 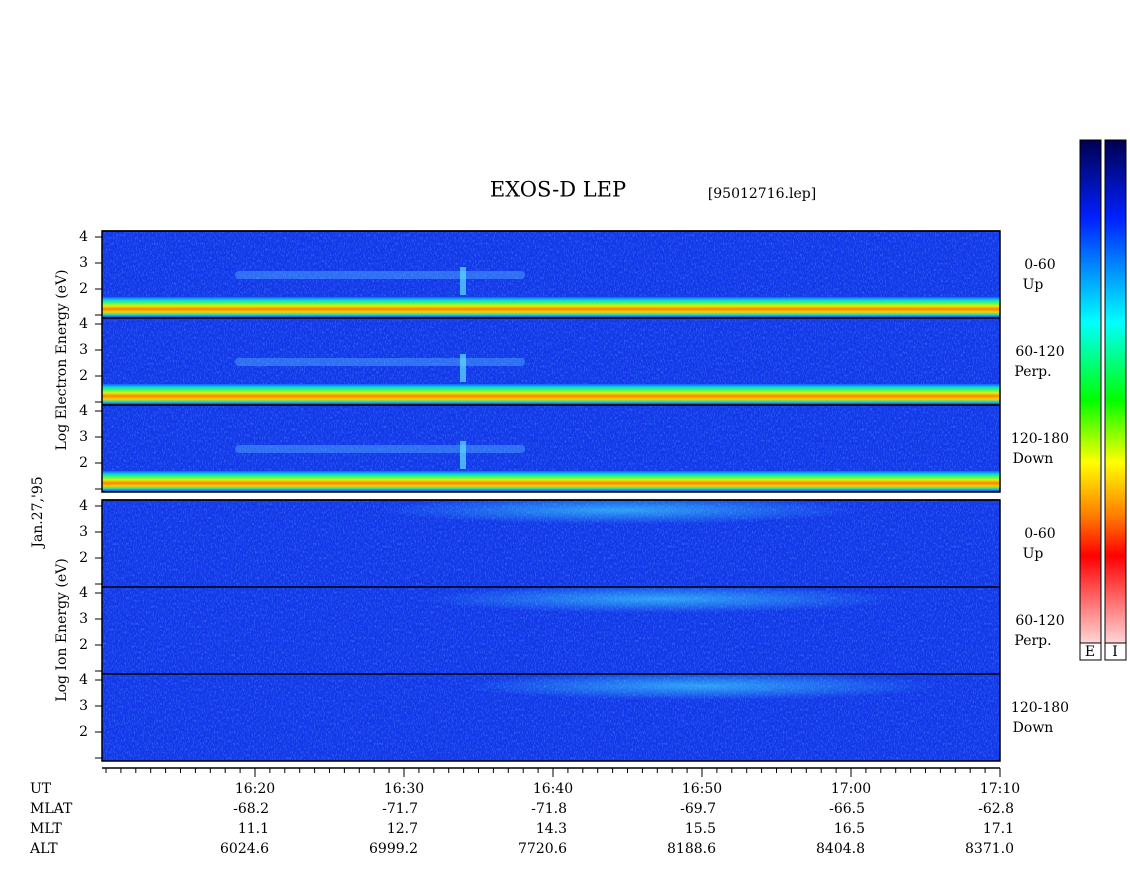 What do you see at coordinates (402, 829) in the screenshot?
I see `orbit-value: 12.7` at bounding box center [402, 829].